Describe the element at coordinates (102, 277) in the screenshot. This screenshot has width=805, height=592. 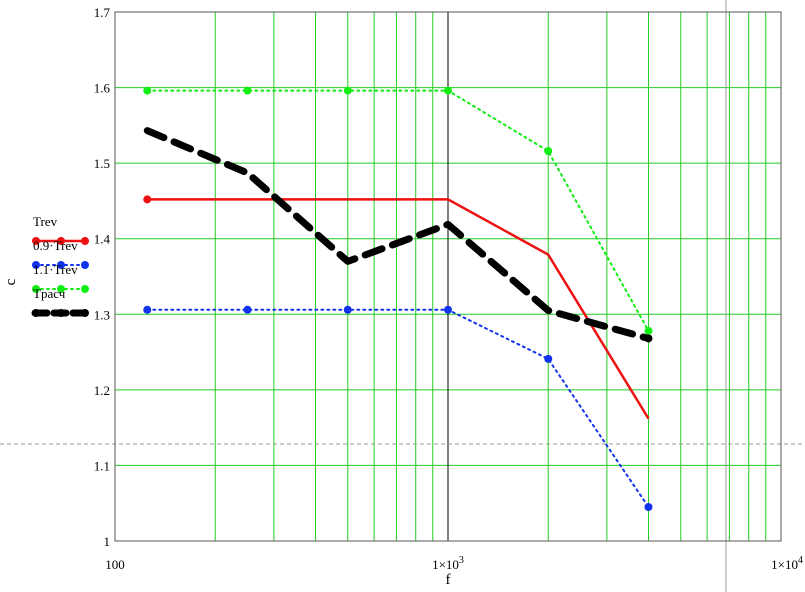
I see `y-tick-labels: 1 1.1 1.2 1.3 1.4 1.5 1.6 1.7` at that location.